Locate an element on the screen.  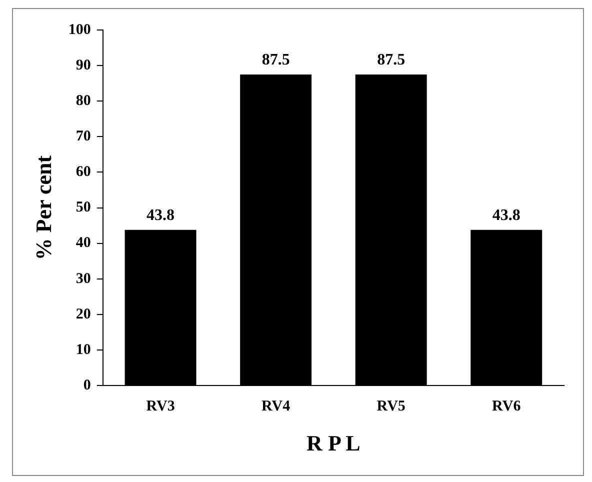
x-tick-label: RV5 is located at coordinates (391, 406).